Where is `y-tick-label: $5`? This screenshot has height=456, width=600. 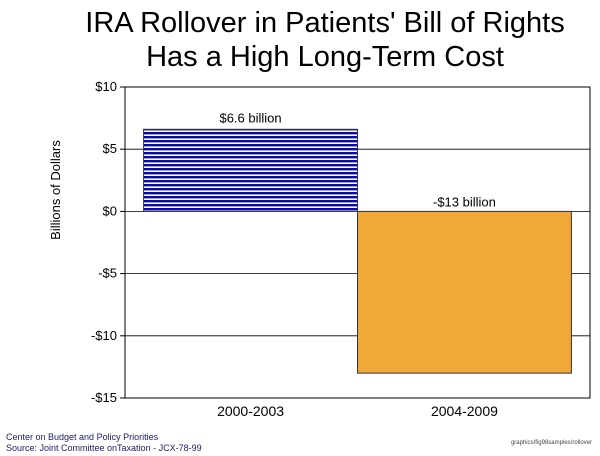 y-tick-label: $5 is located at coordinates (110, 148).